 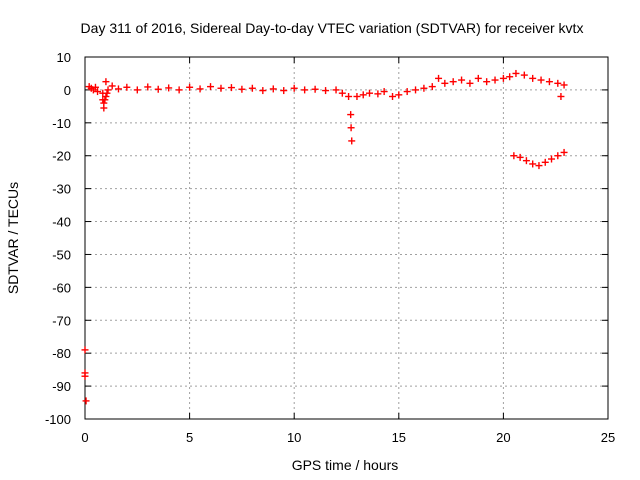 What do you see at coordinates (67, 90) in the screenshot?
I see `y-tick-label: 0` at bounding box center [67, 90].